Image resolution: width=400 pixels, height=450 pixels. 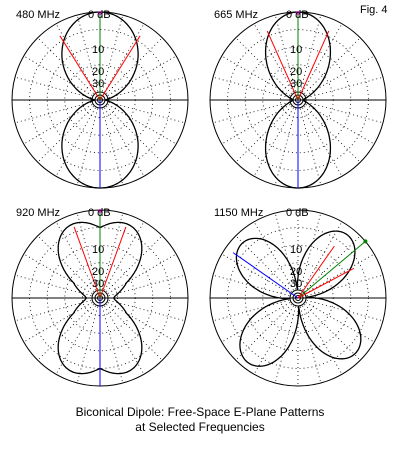 What do you see at coordinates (98, 84) in the screenshot?
I see `plot-1-ring-label-30: 30` at bounding box center [98, 84].